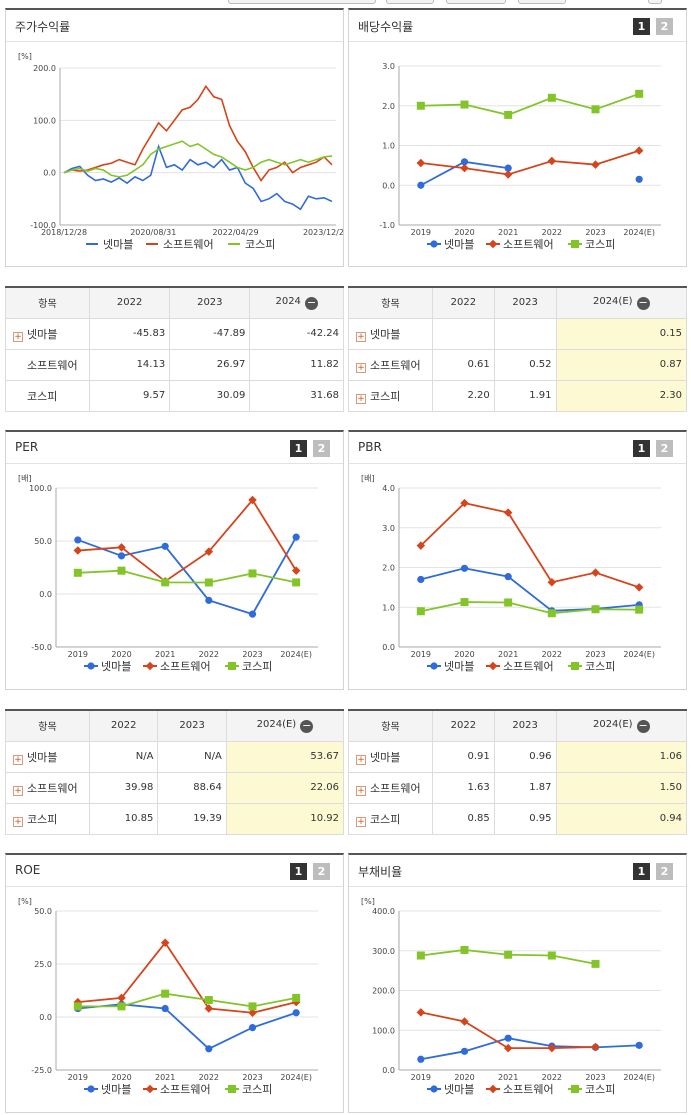 Image resolution: width=691 pixels, height=1115 pixels. Describe the element at coordinates (45, 594) in the screenshot. I see `y-tick-label: 0.0` at that location.